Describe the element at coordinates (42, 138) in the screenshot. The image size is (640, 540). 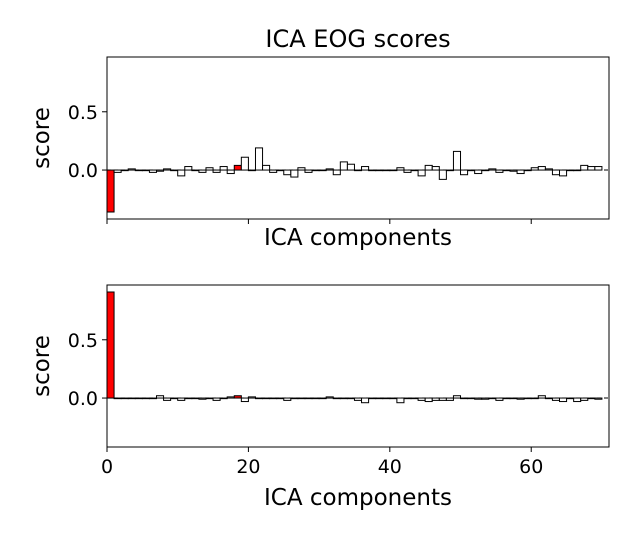
I see `chart-1-ylabel: score` at that location.